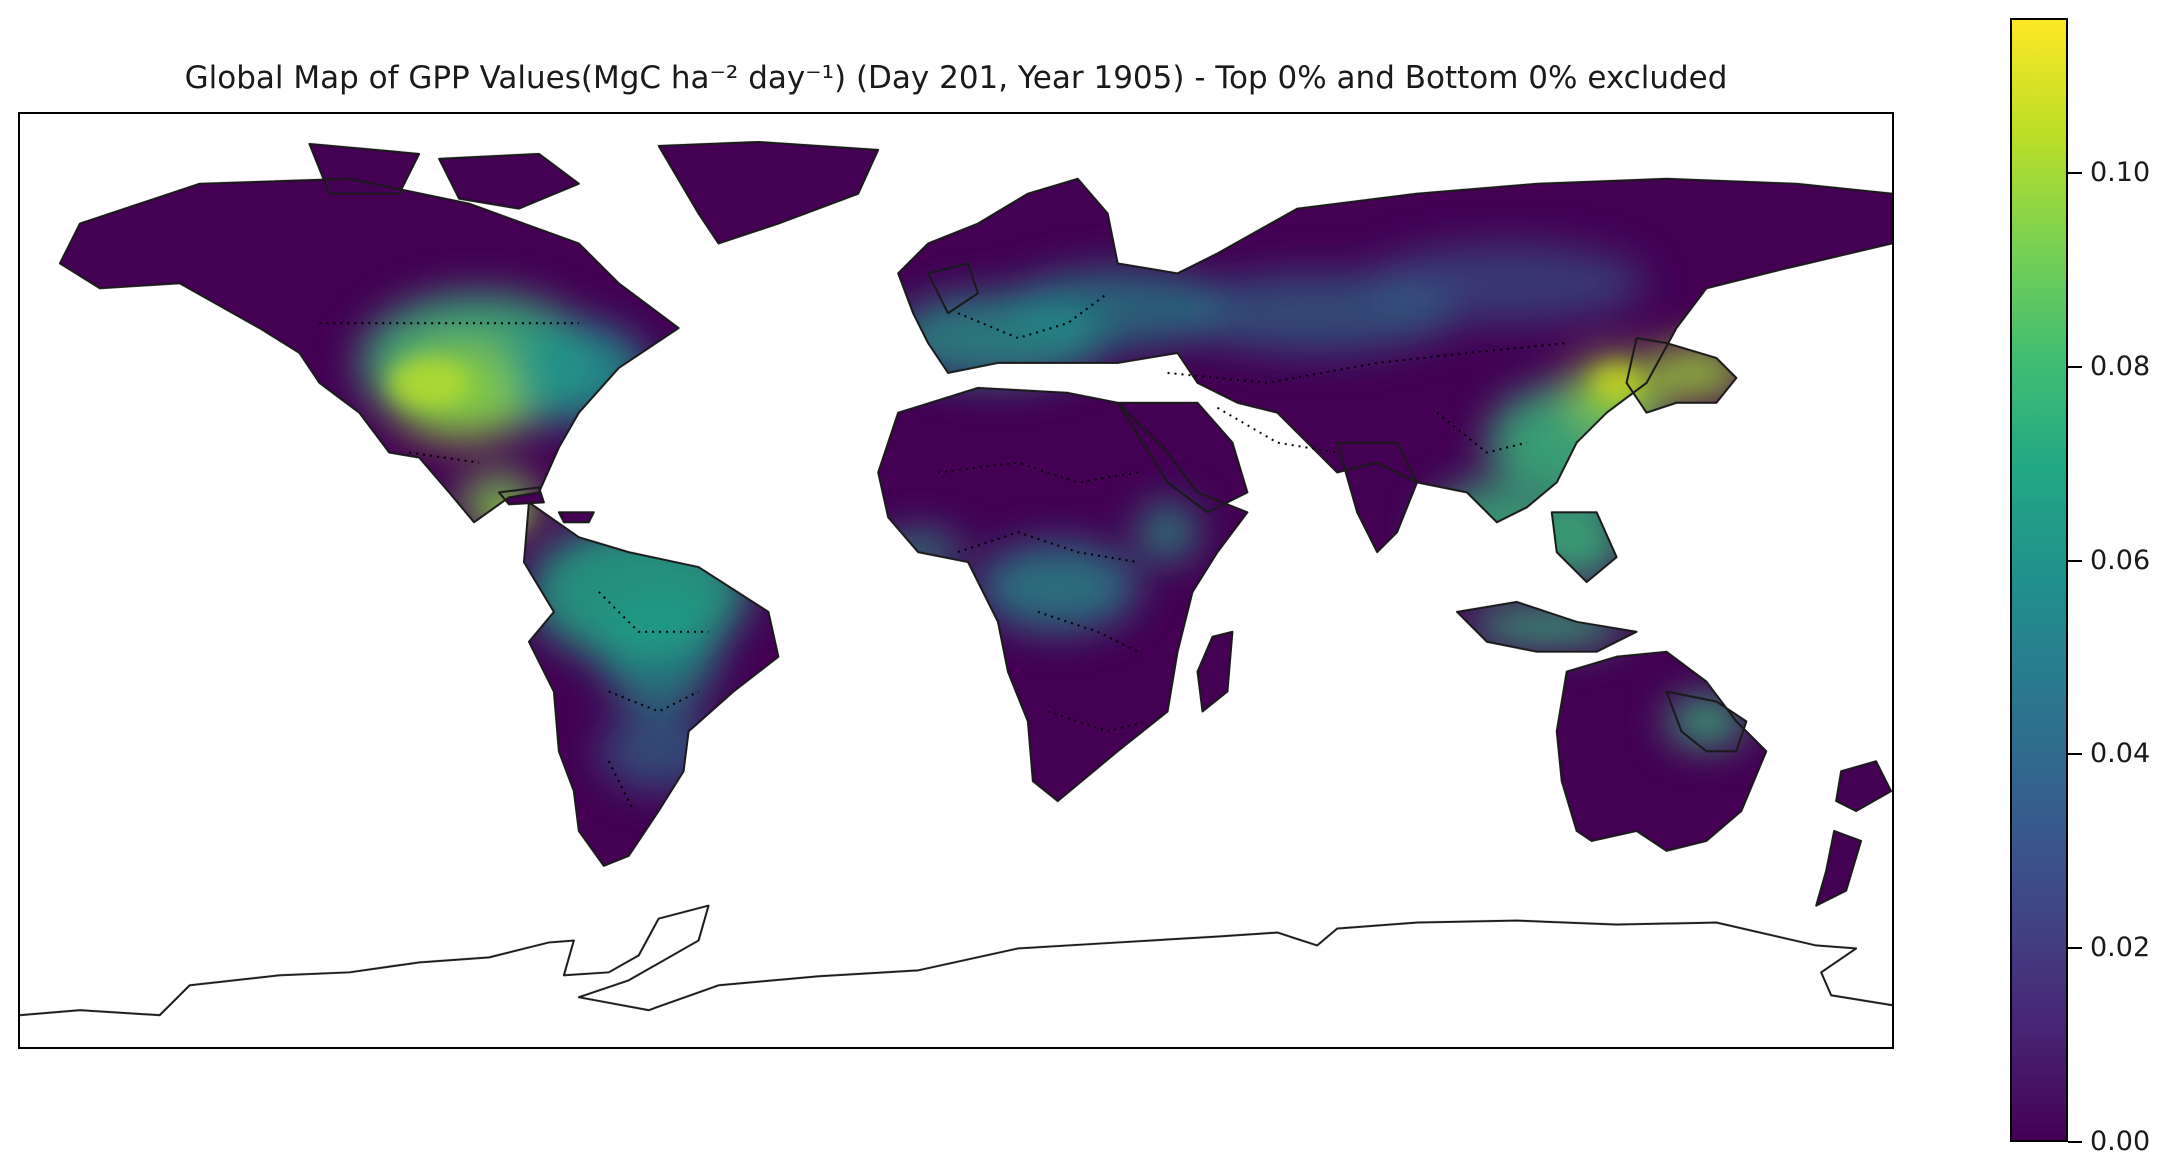 The height and width of the screenshot is (1170, 2160). Describe the element at coordinates (2120, 754) in the screenshot. I see `colorbar-tick-label: 0.04` at that location.